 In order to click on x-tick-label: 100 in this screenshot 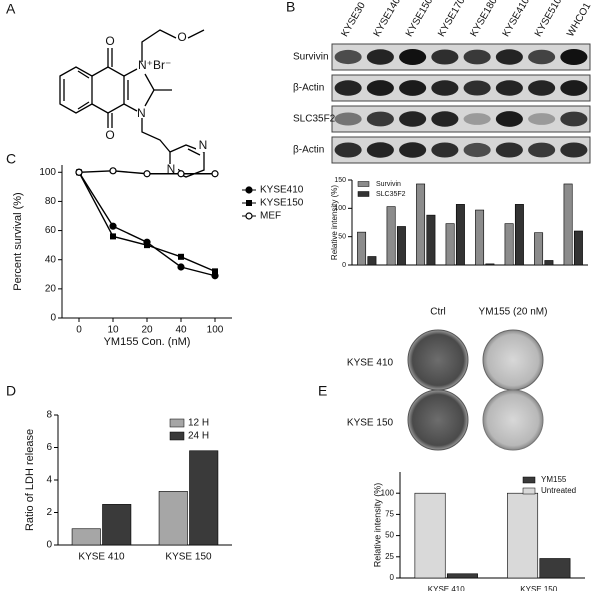, I will do `click(215, 330)`.